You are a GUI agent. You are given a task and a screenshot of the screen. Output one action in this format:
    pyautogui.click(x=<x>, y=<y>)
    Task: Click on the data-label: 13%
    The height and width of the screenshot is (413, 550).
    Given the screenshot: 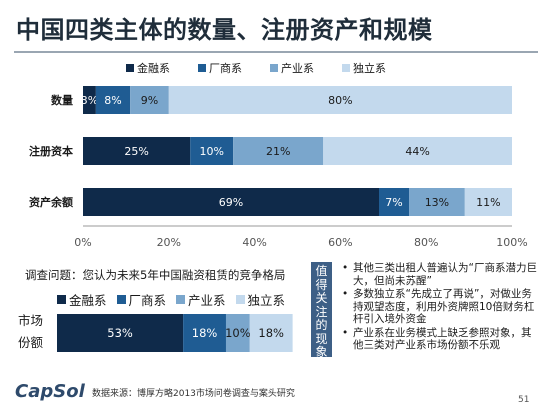 What is the action you would take?
    pyautogui.click(x=437, y=202)
    